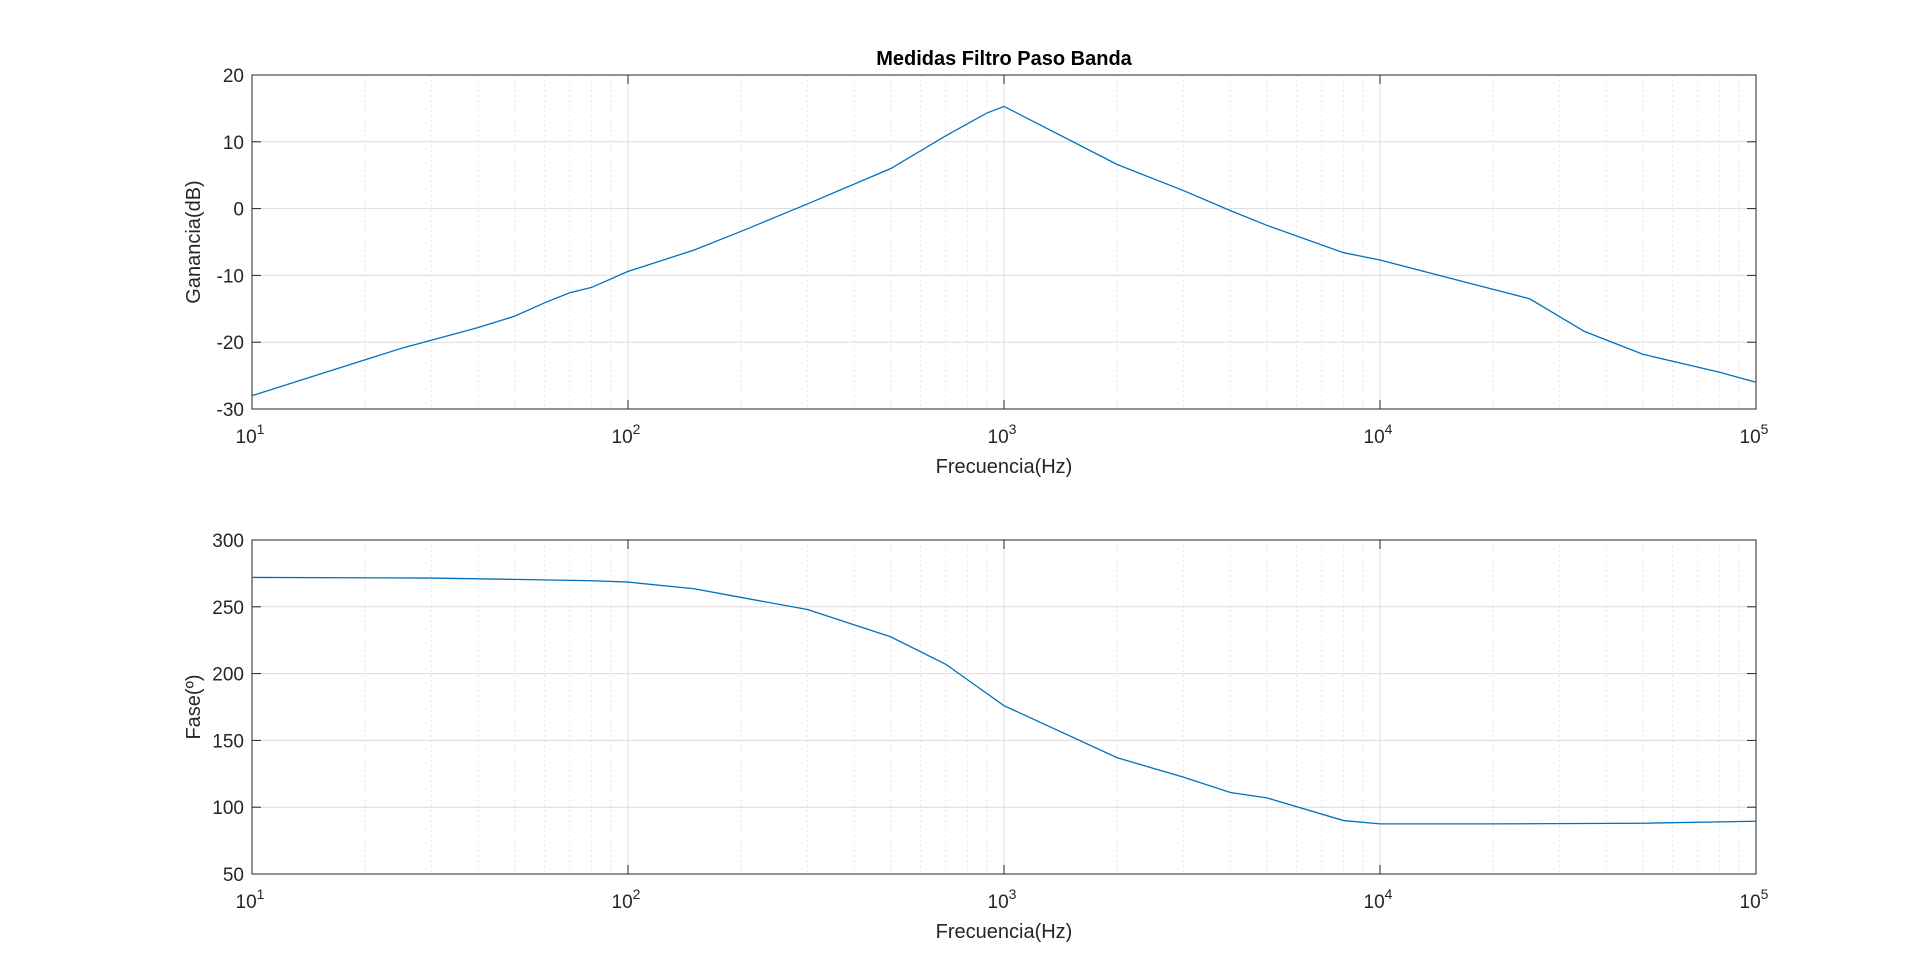 Image resolution: width=1920 pixels, height=971 pixels. Describe the element at coordinates (228, 808) in the screenshot. I see `phase-y-tick-label: 100` at that location.